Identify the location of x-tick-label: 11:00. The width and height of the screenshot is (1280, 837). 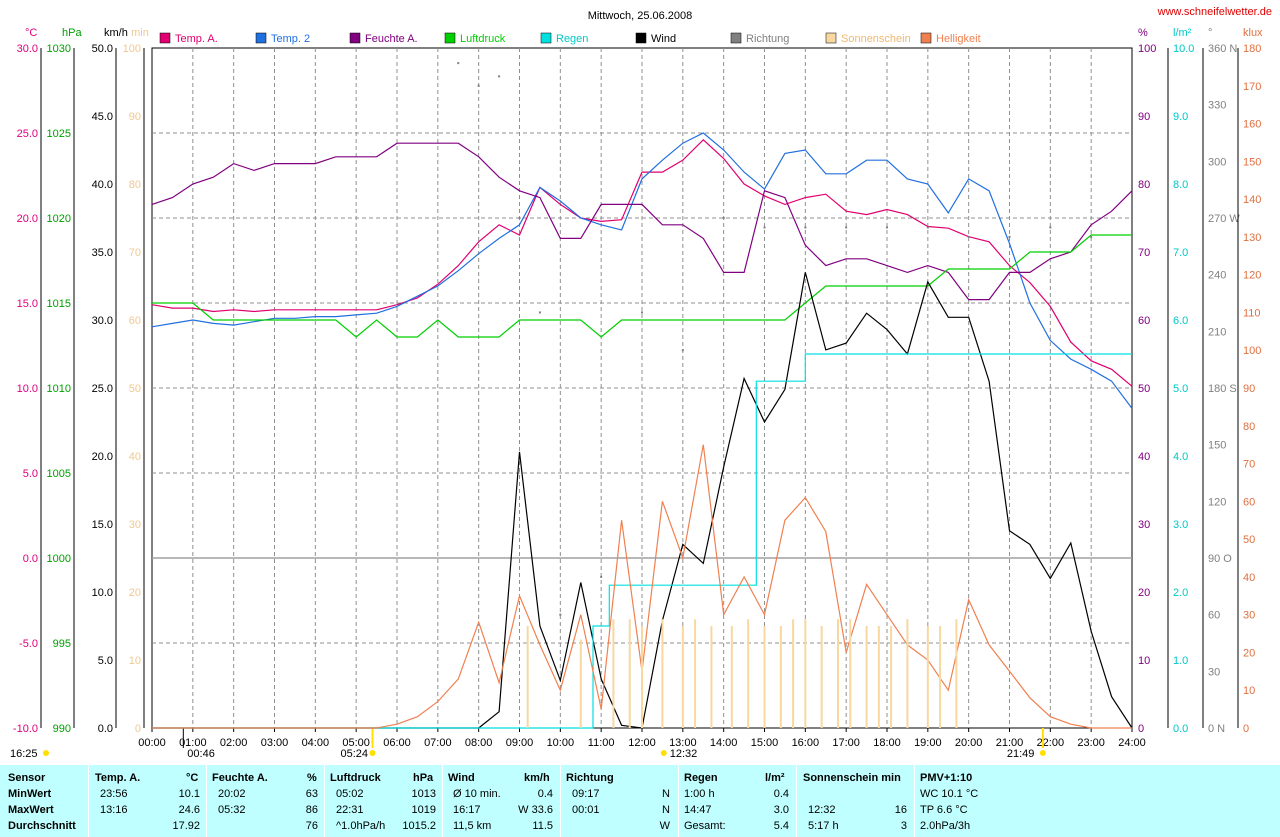
(601, 743).